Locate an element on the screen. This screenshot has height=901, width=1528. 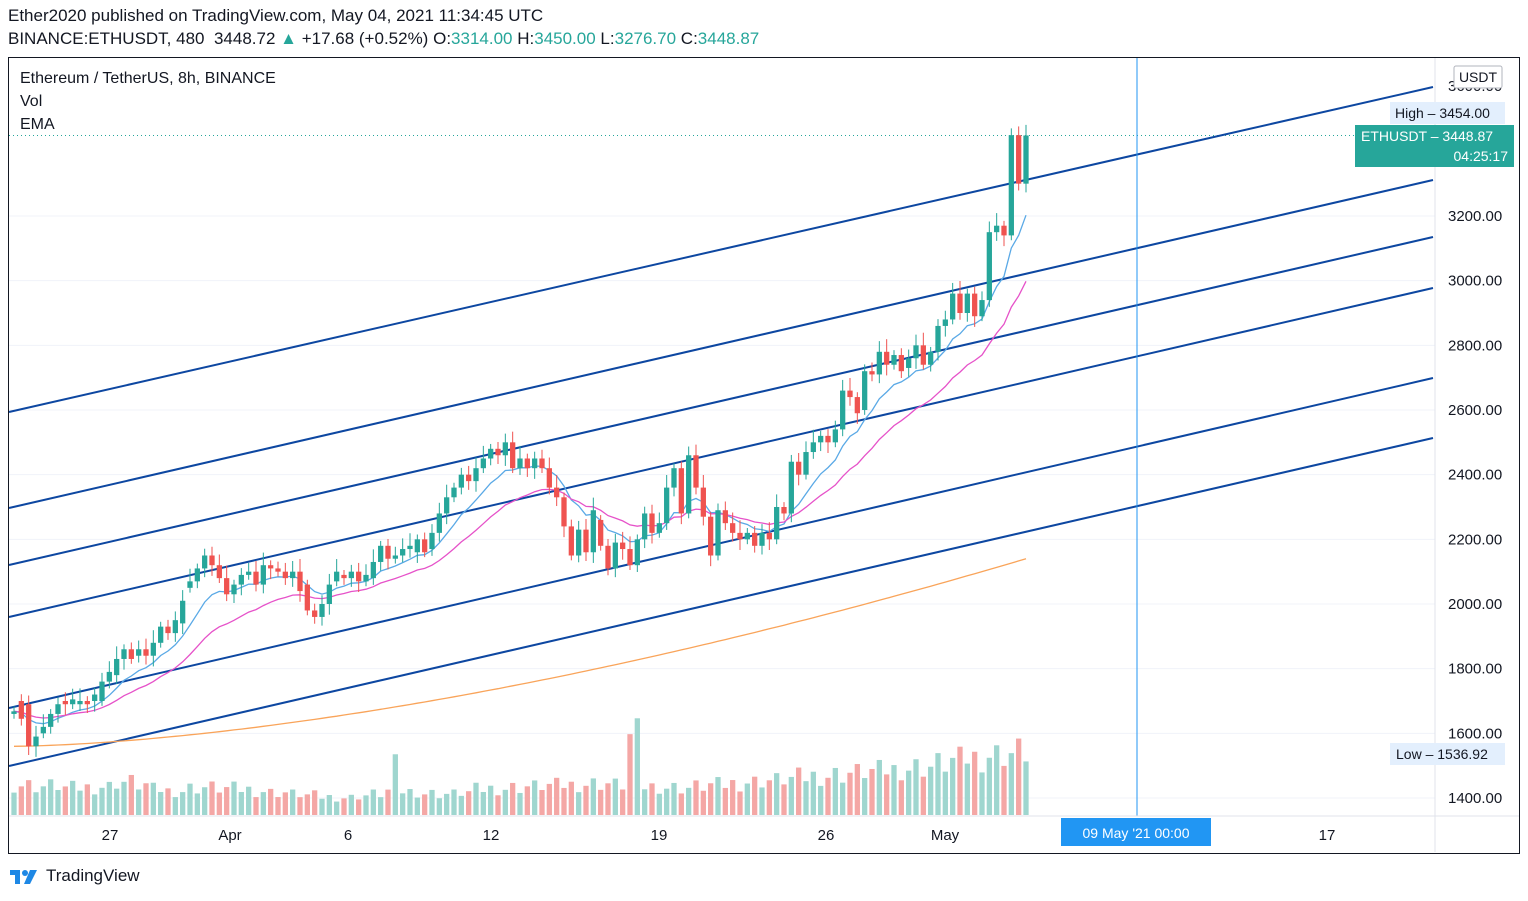
legend-ema: EMA is located at coordinates (37, 124).